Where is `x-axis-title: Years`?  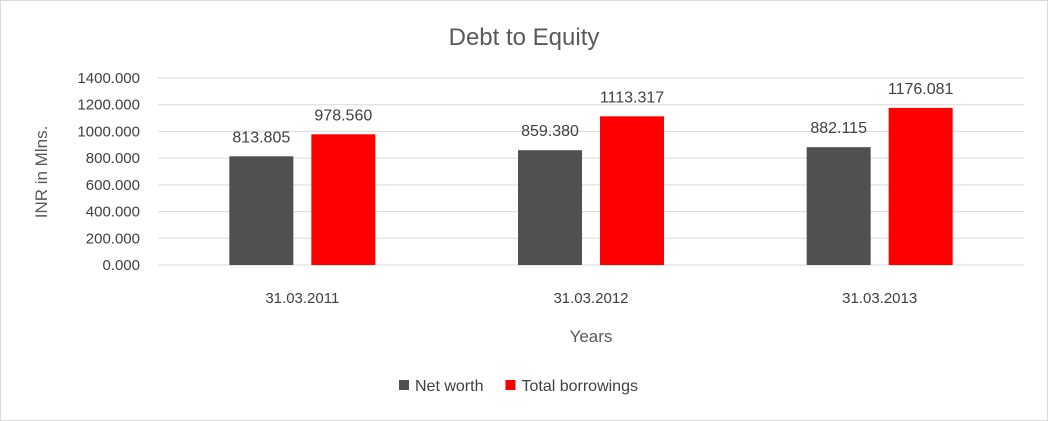 x-axis-title: Years is located at coordinates (591, 336).